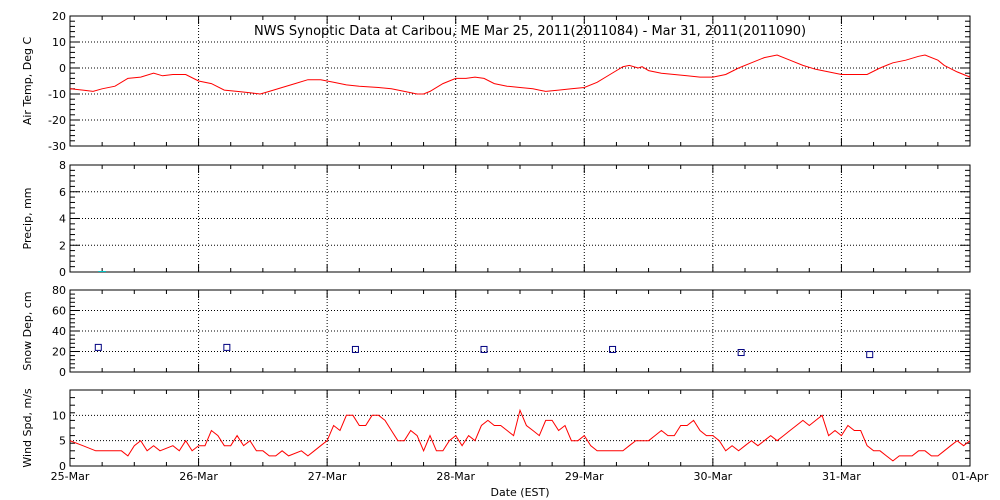  What do you see at coordinates (57, 120) in the screenshot?
I see `y-tick-label: -20` at bounding box center [57, 120].